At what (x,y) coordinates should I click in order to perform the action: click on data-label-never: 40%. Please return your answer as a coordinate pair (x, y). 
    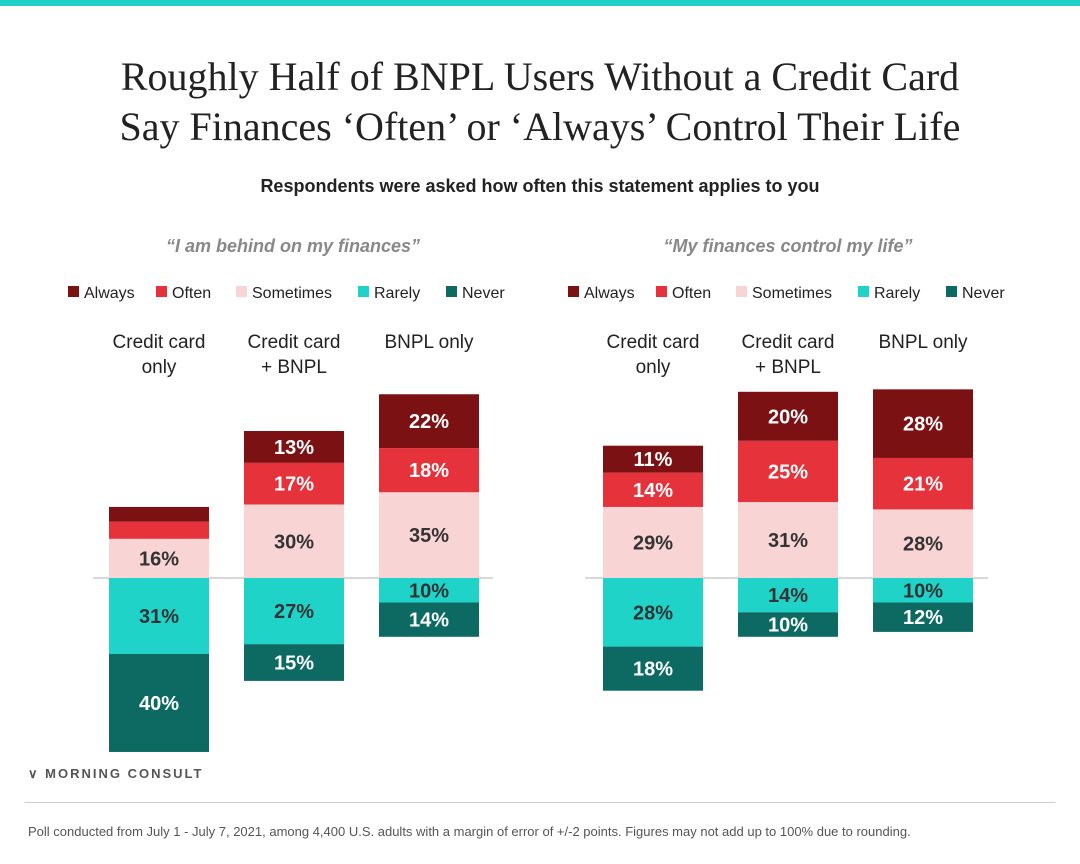
    Looking at the image, I should click on (159, 704).